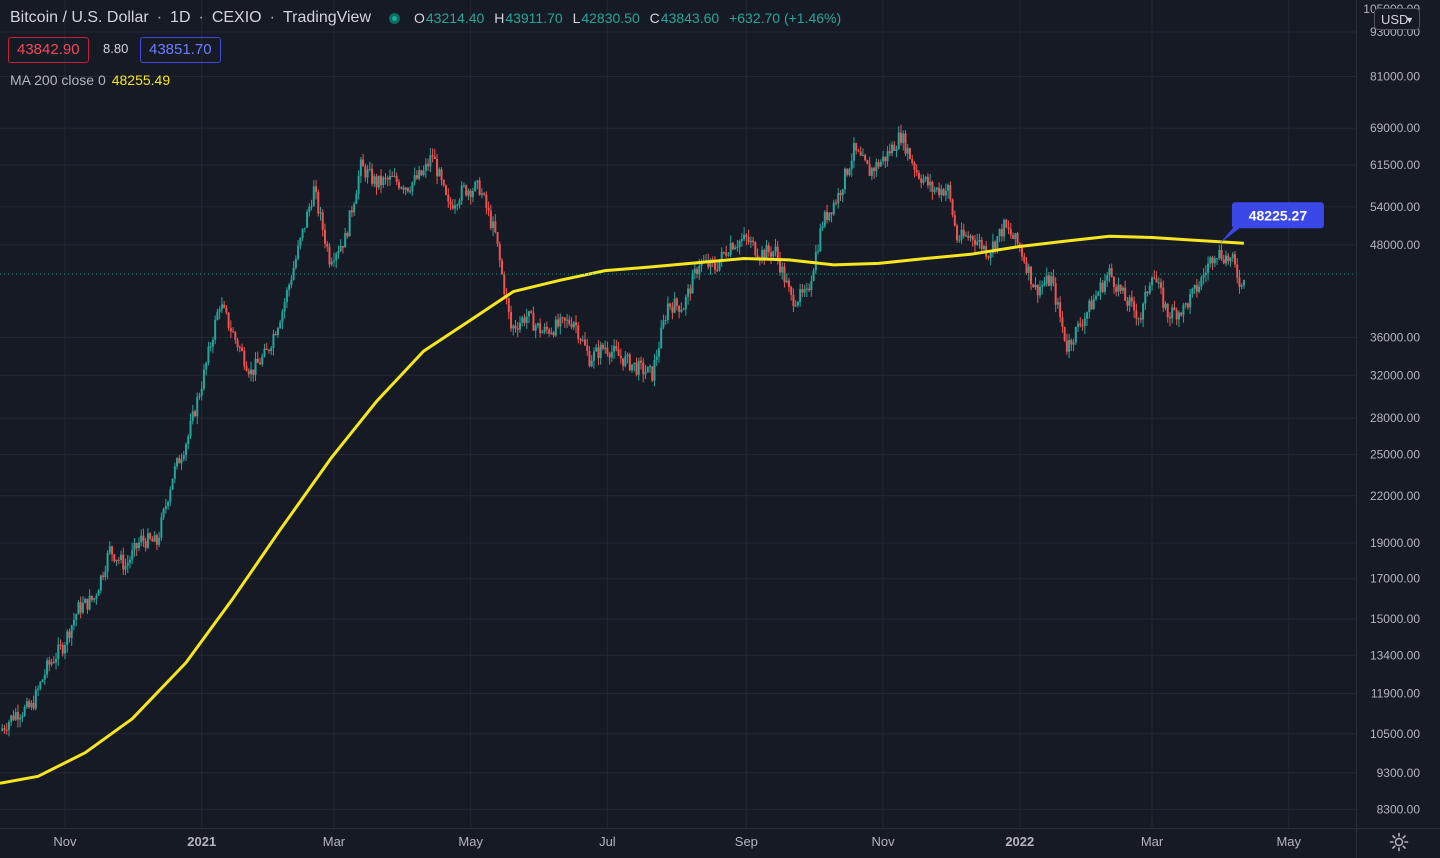 Image resolution: width=1440 pixels, height=858 pixels. Describe the element at coordinates (90, 80) in the screenshot. I see `indicator-legend: MA 200 close 0 48255.49` at that location.